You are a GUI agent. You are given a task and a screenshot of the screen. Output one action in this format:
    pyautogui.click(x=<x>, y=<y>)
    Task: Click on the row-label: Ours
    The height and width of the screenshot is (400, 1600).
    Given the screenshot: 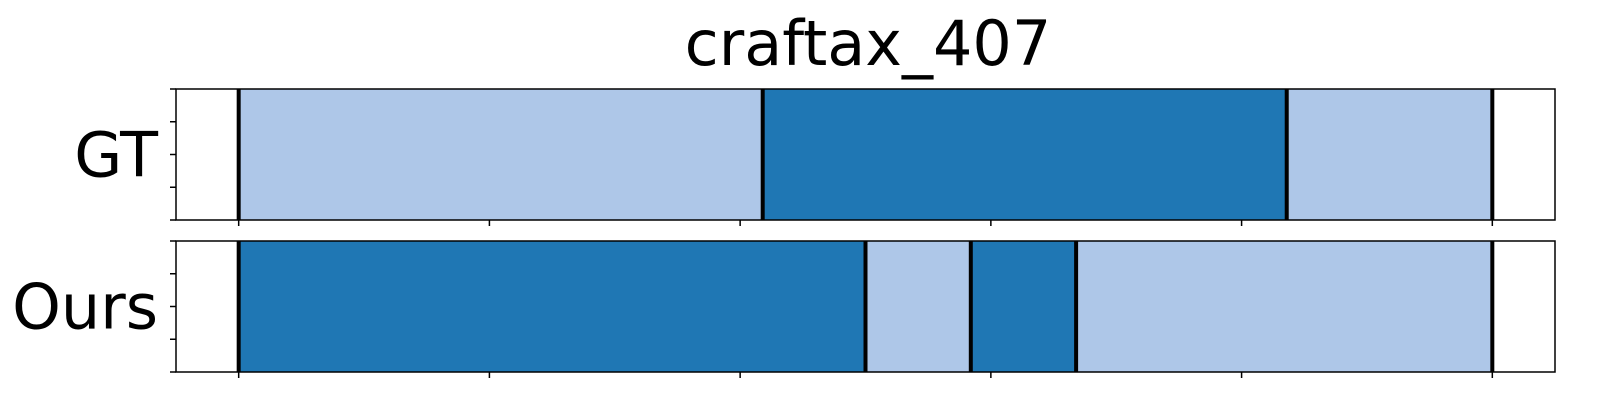 What is the action you would take?
    pyautogui.click(x=85, y=307)
    